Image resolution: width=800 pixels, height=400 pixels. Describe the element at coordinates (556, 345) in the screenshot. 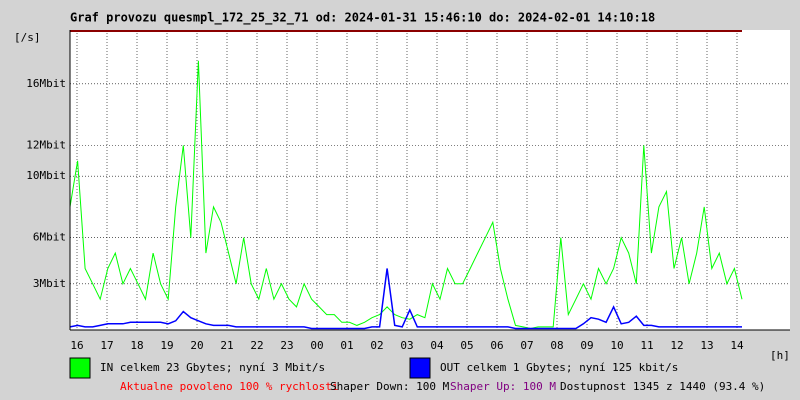

I see `x-tick-label: 08` at that location.